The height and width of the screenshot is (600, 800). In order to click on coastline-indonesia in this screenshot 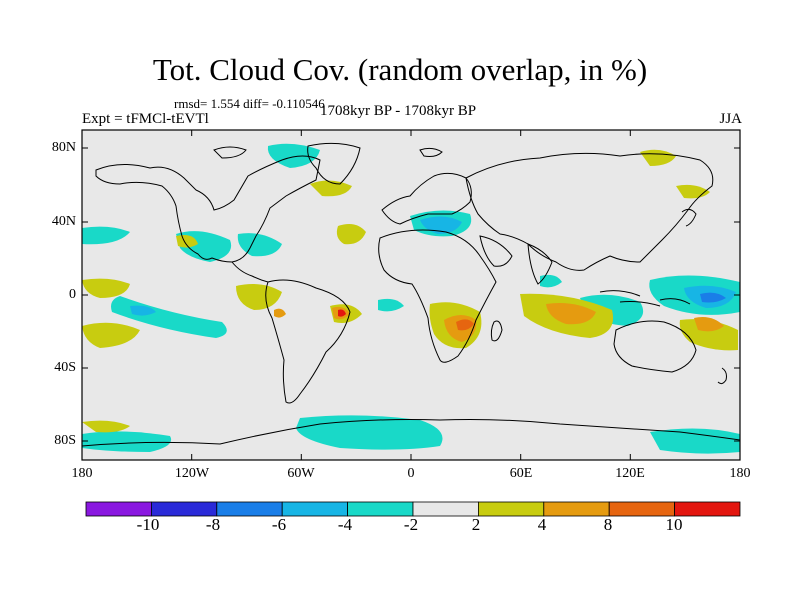, I will do `click(645, 298)`.